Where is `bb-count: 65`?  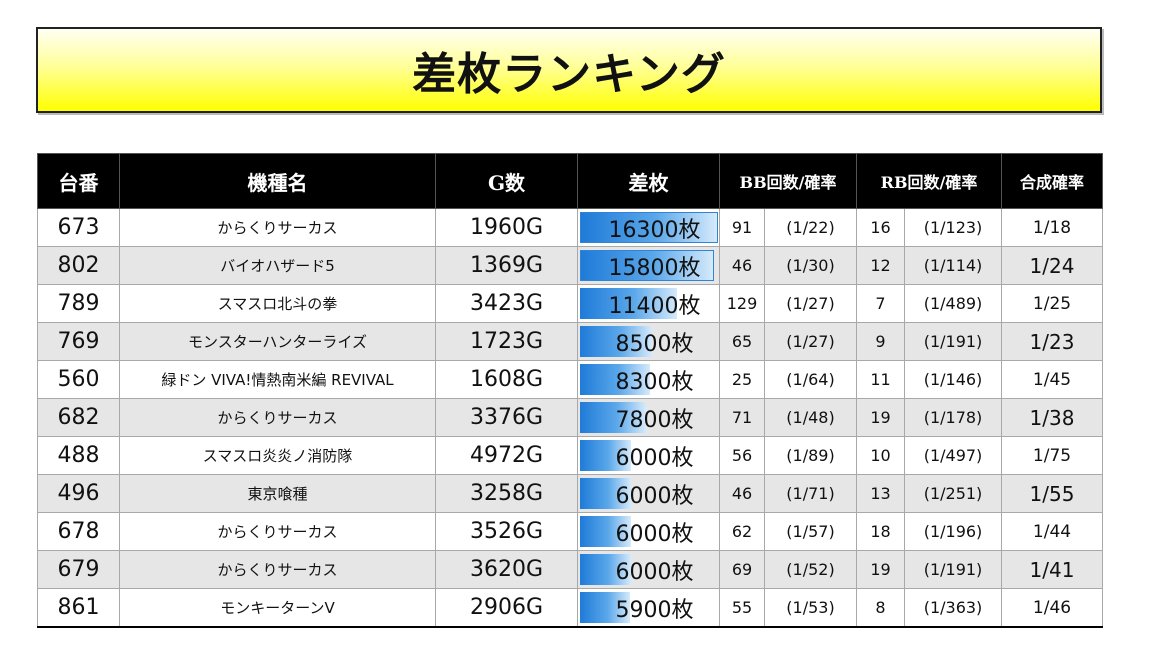 bb-count: 65 is located at coordinates (742, 341).